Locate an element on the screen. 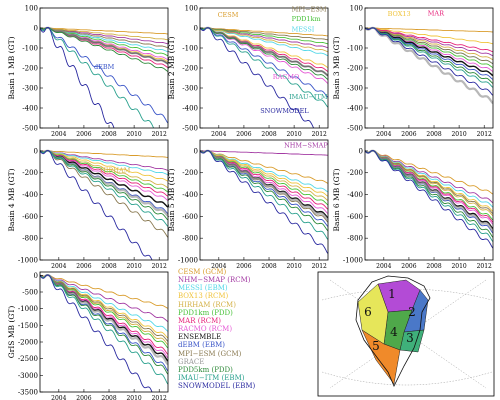 The image size is (500, 400). y-tick-label: -1000 is located at coordinates (28, 261).